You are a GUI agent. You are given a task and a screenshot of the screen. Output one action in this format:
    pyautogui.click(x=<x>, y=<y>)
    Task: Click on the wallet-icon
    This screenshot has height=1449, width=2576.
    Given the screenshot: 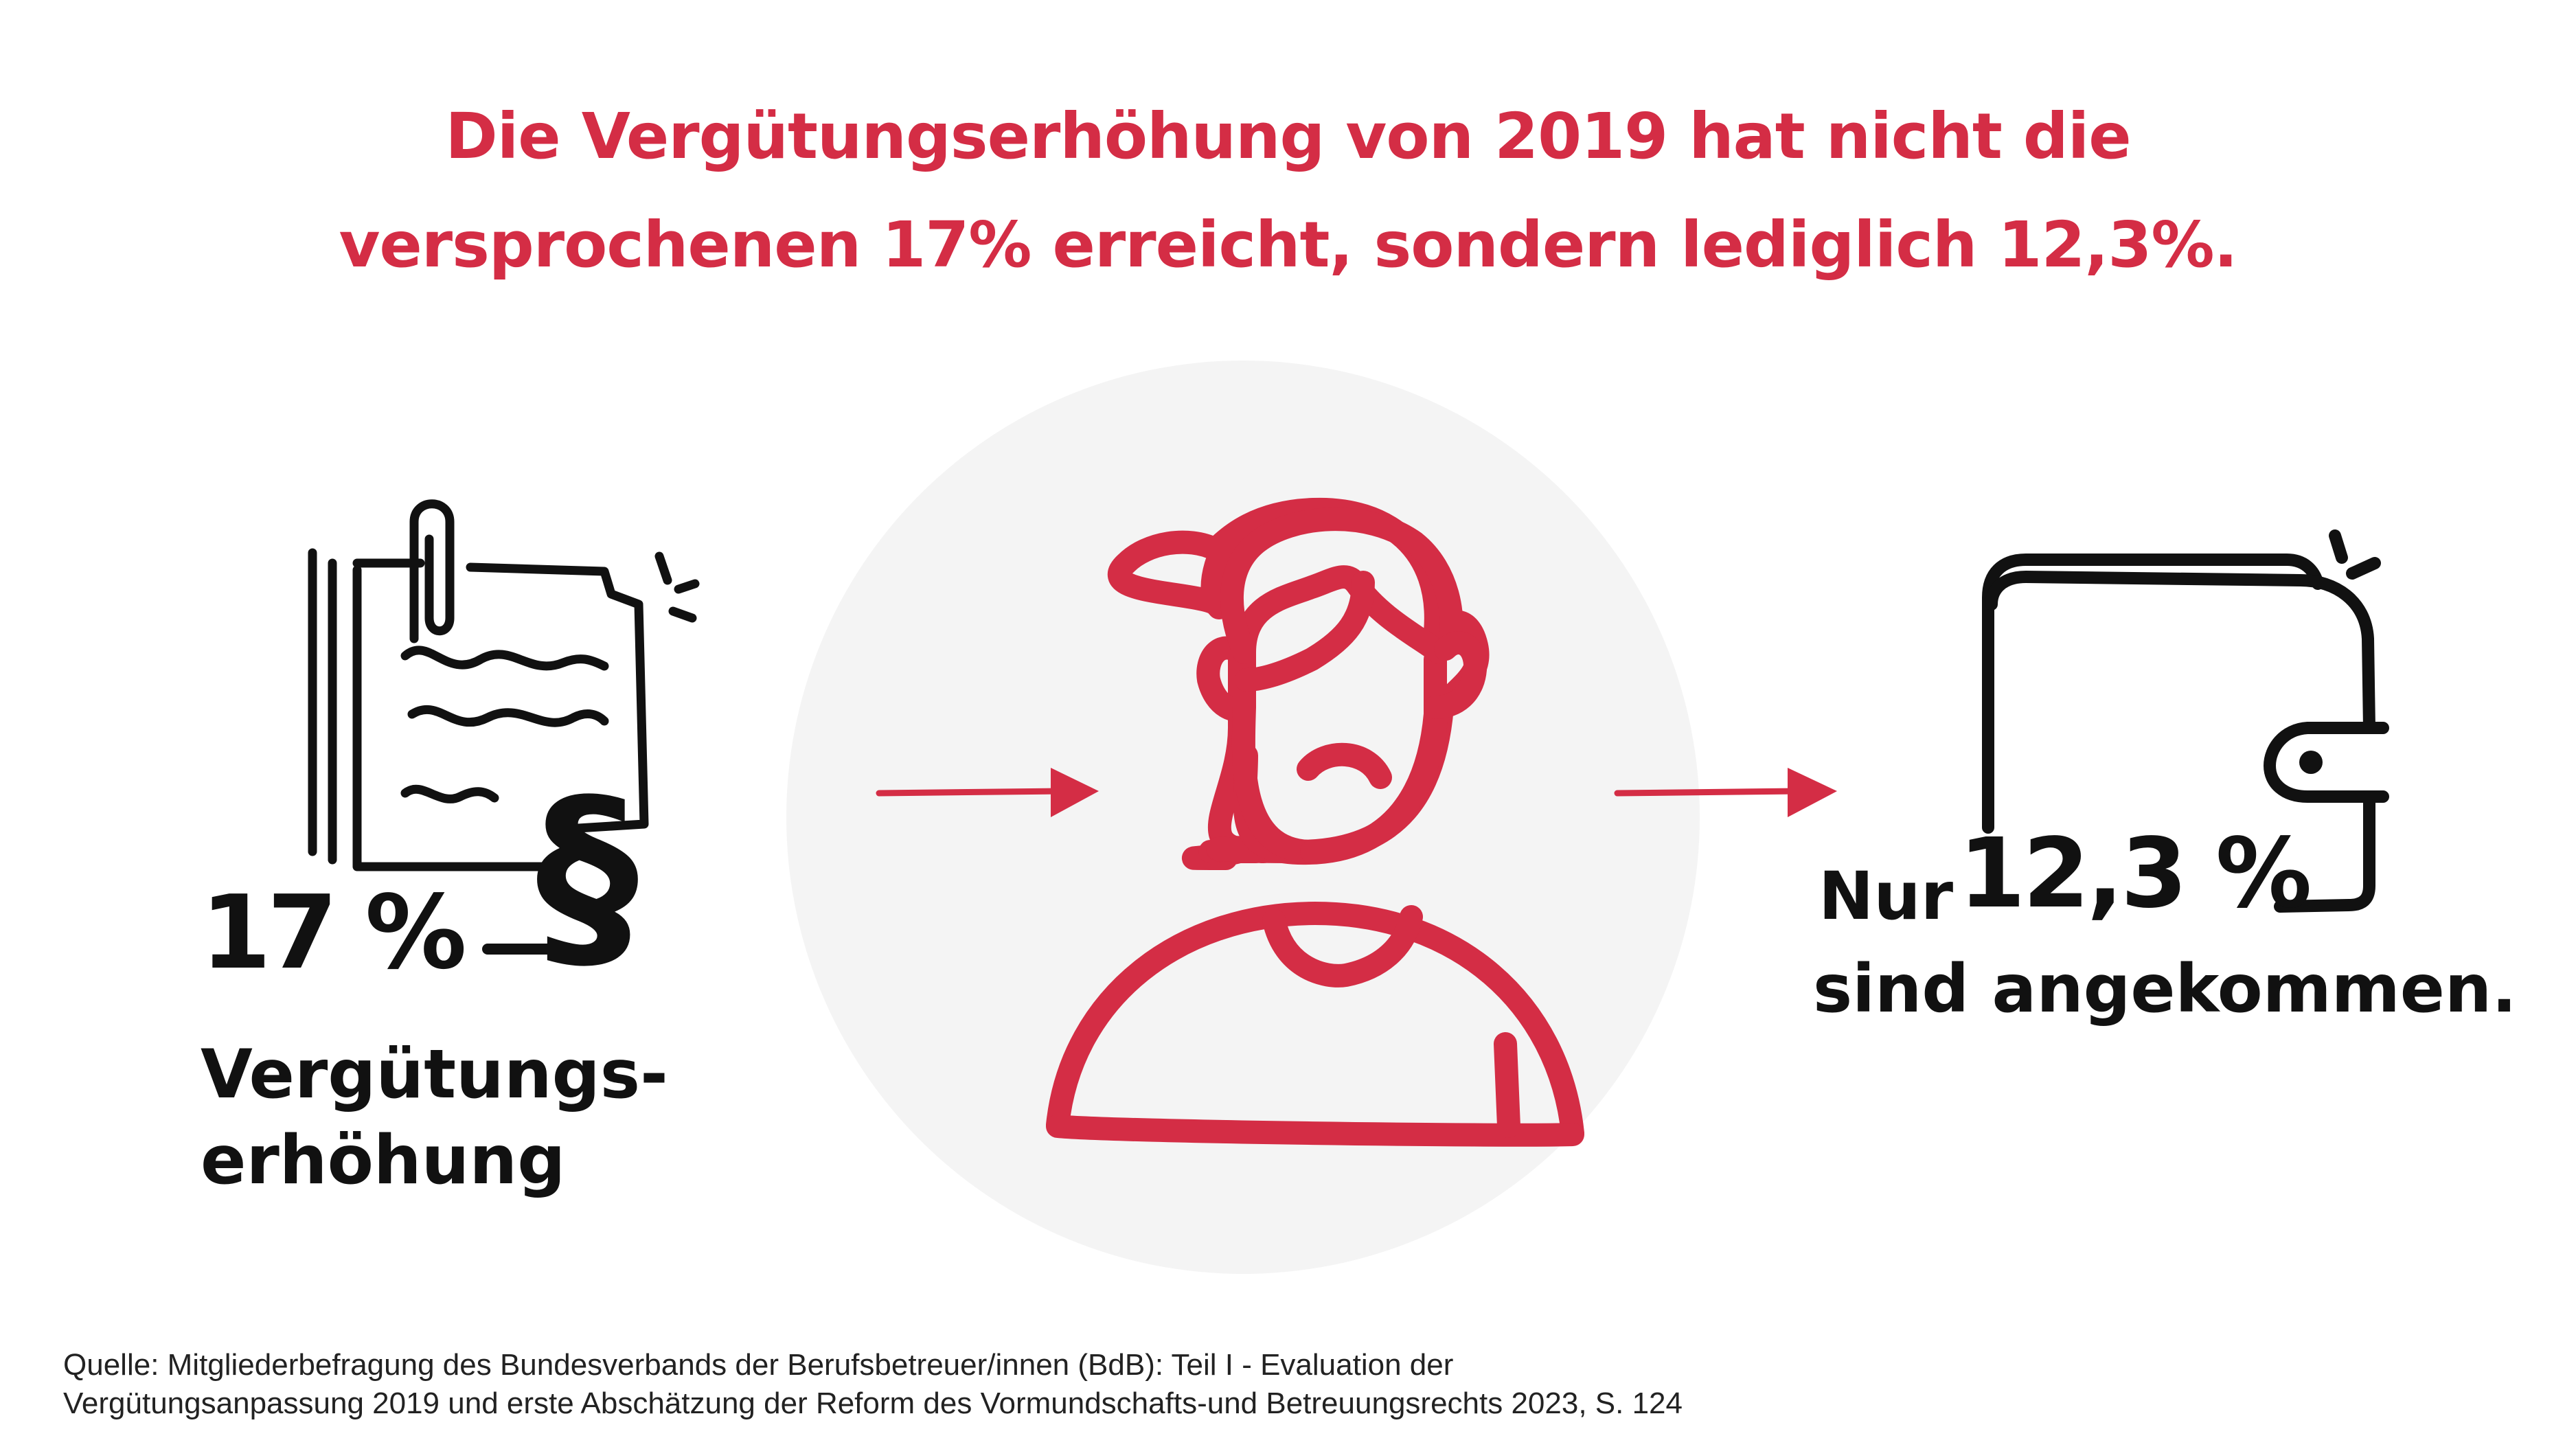 What is the action you would take?
    pyautogui.click(x=2185, y=721)
    